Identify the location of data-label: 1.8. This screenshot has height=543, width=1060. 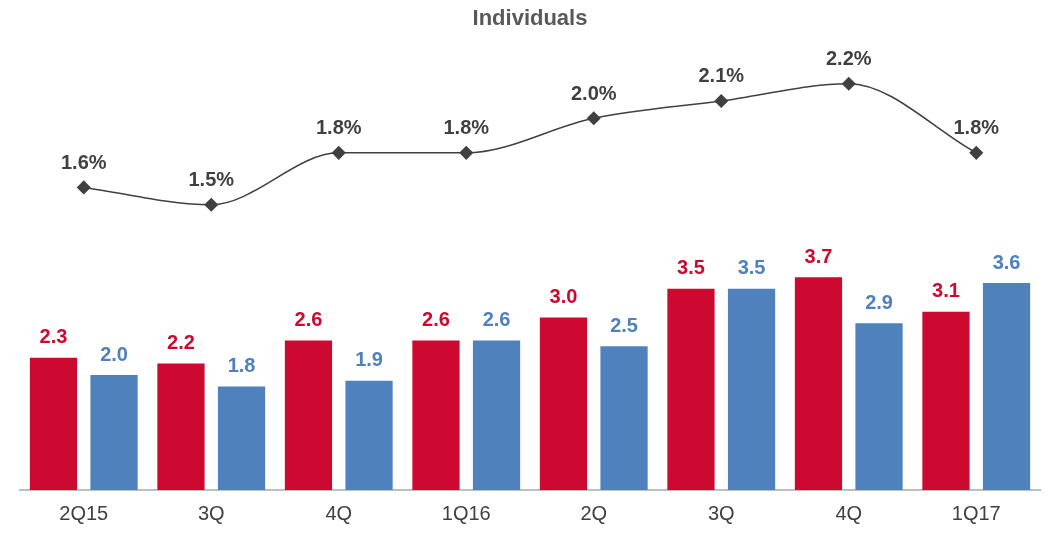
(241, 365).